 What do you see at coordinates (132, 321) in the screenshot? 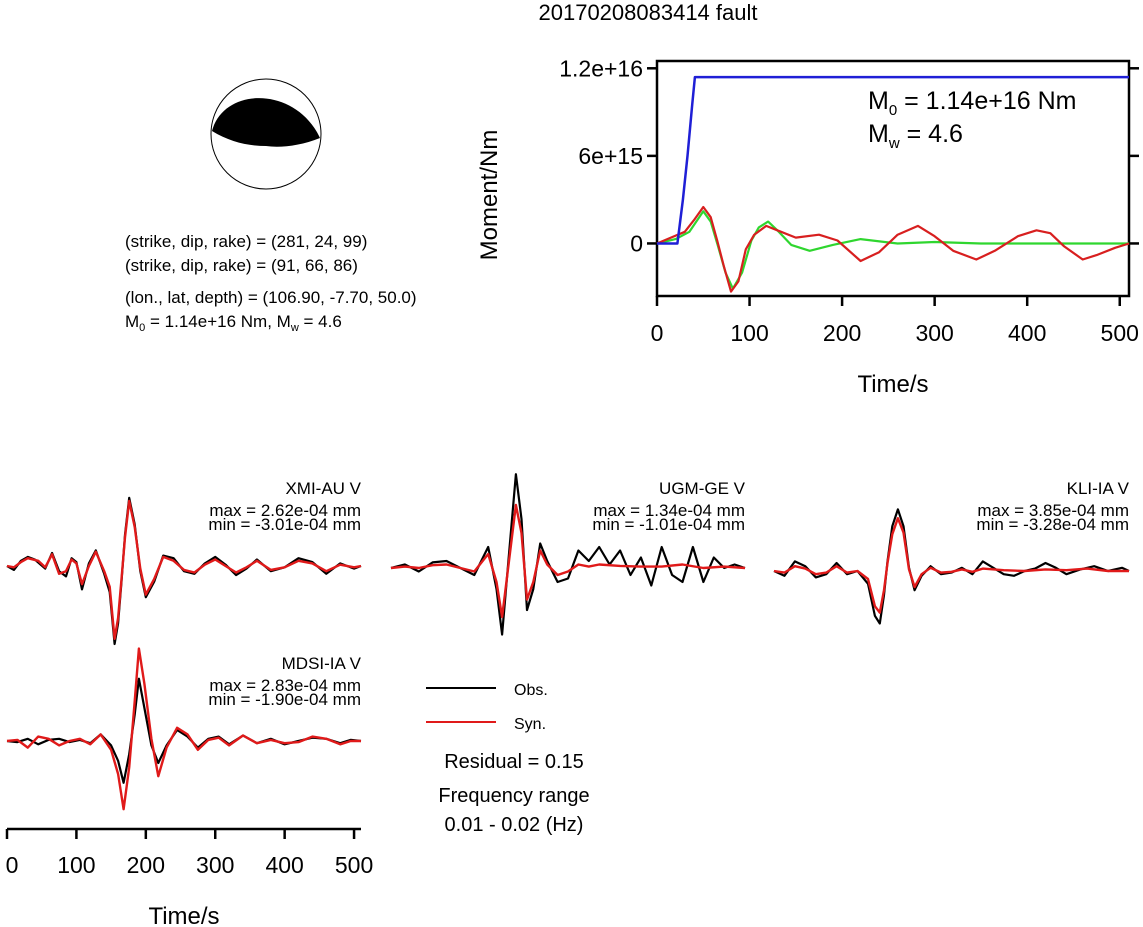
I see `m0-label: M` at bounding box center [132, 321].